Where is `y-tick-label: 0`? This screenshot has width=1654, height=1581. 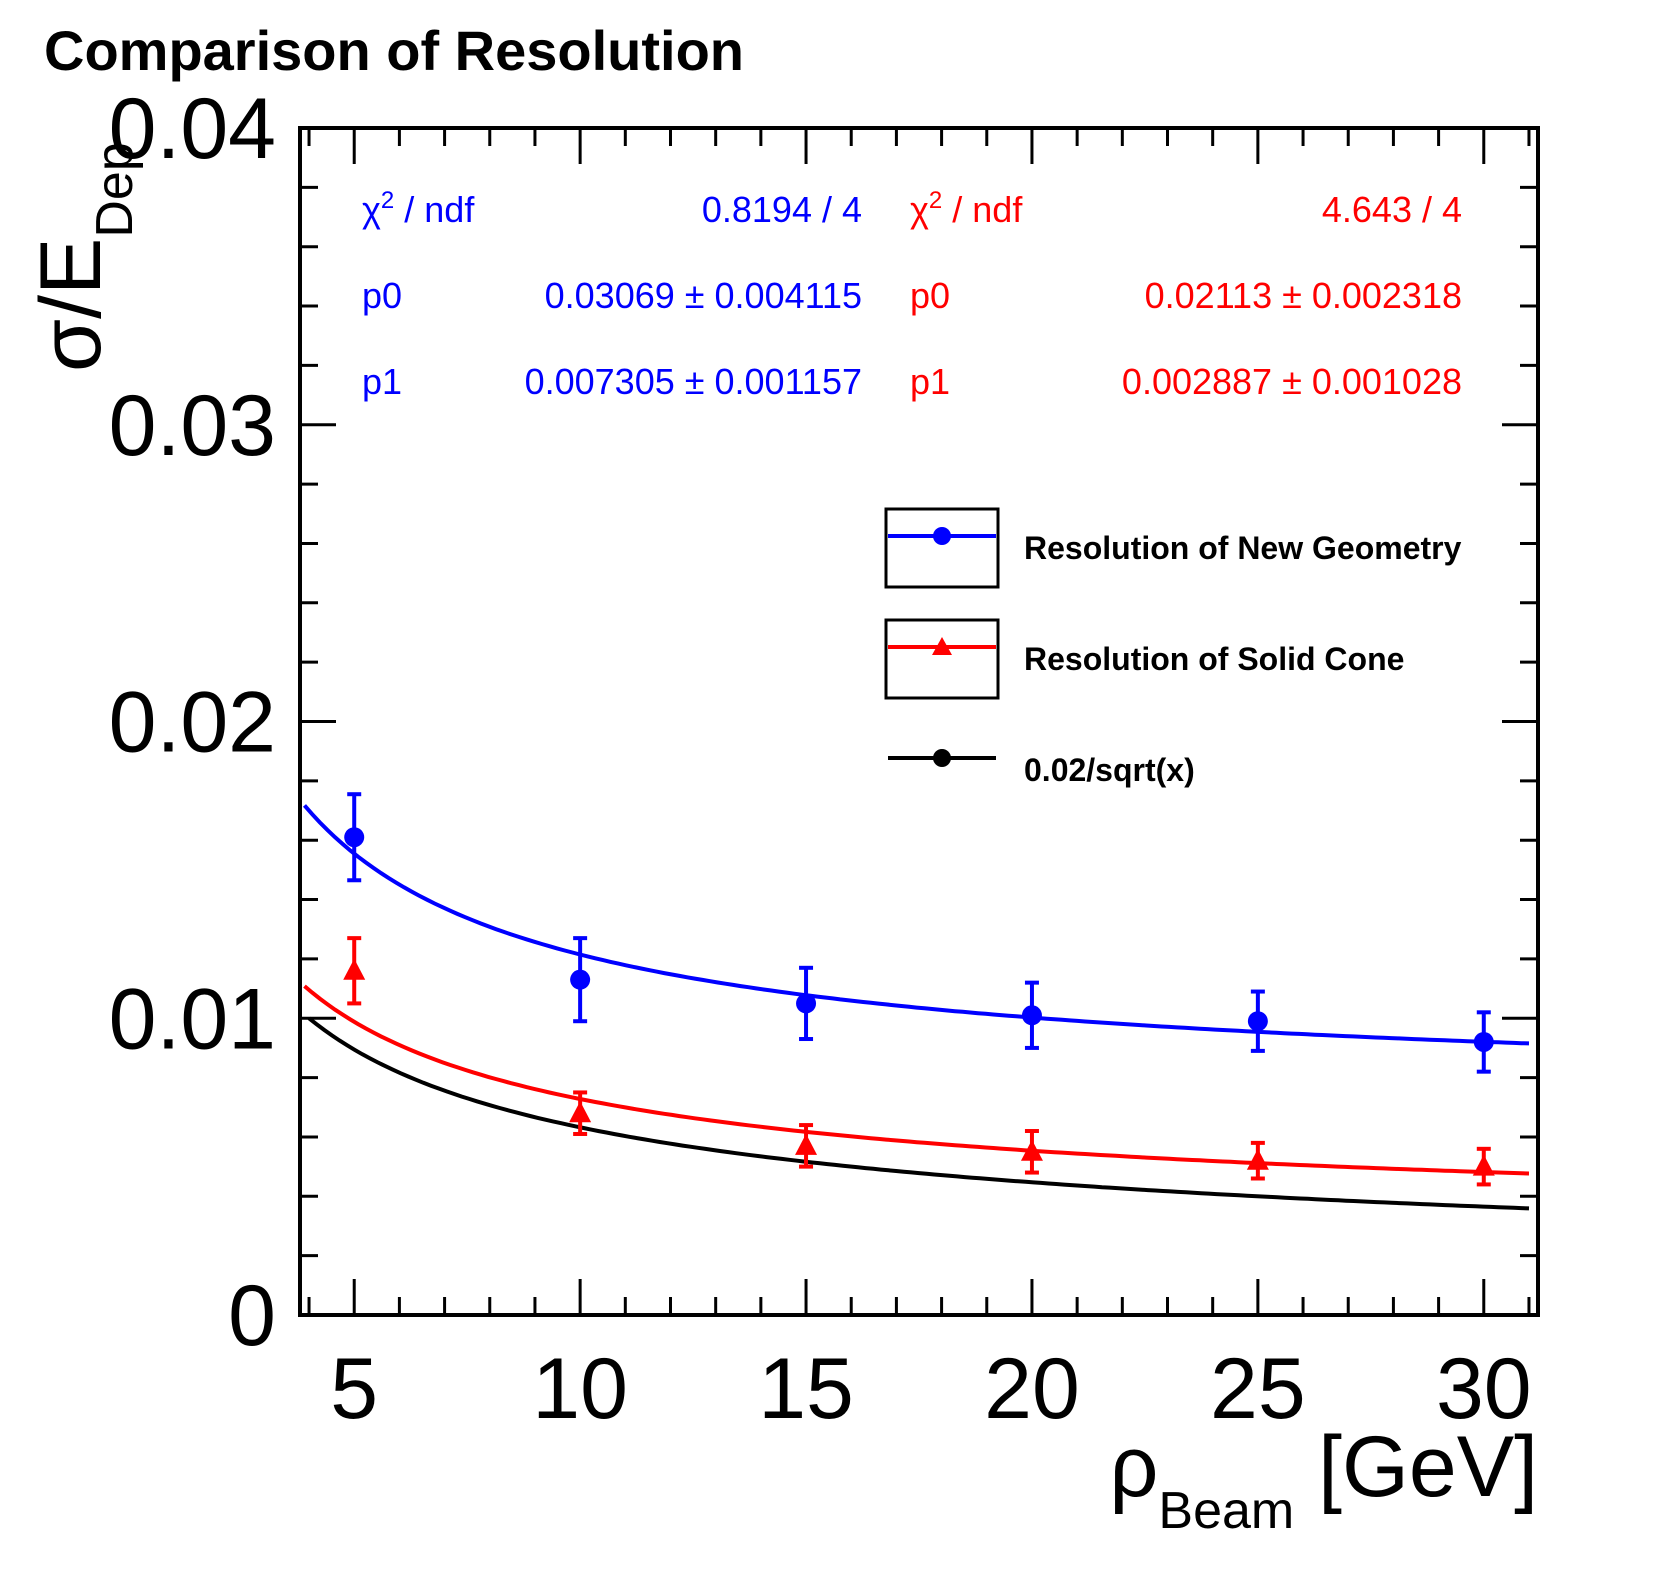 y-tick-label: 0 is located at coordinates (252, 1316).